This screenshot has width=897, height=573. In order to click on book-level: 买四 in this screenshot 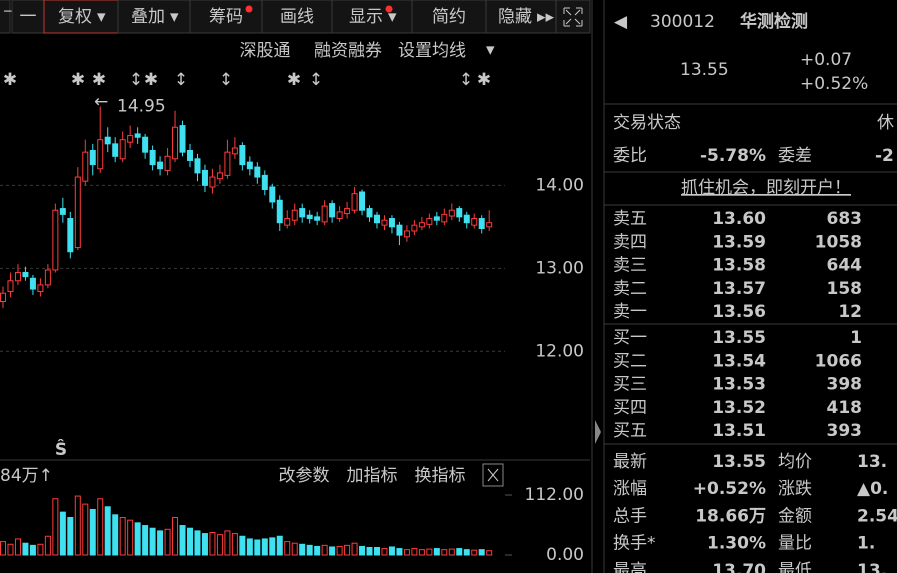, I will do `click(630, 408)`.